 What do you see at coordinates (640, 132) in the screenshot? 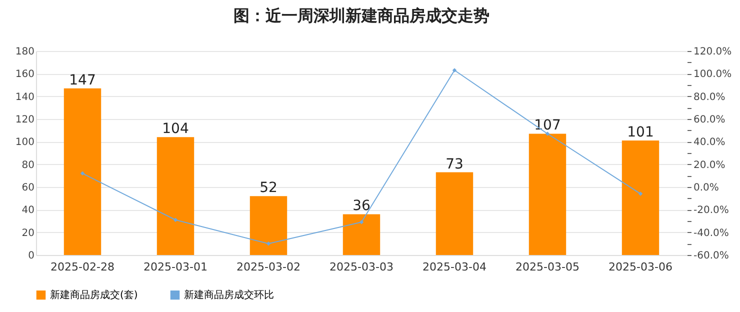
I see `data-label: 101` at bounding box center [640, 132].